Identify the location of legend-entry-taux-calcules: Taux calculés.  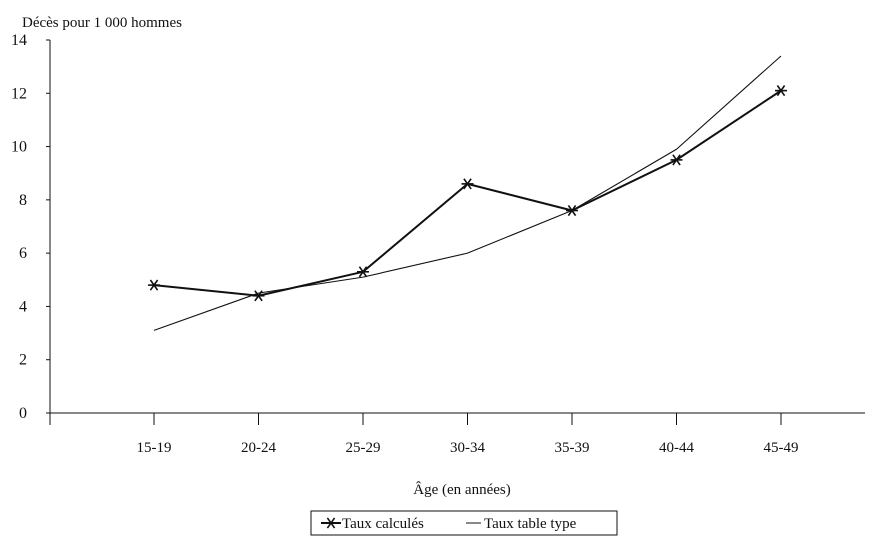
(372, 524).